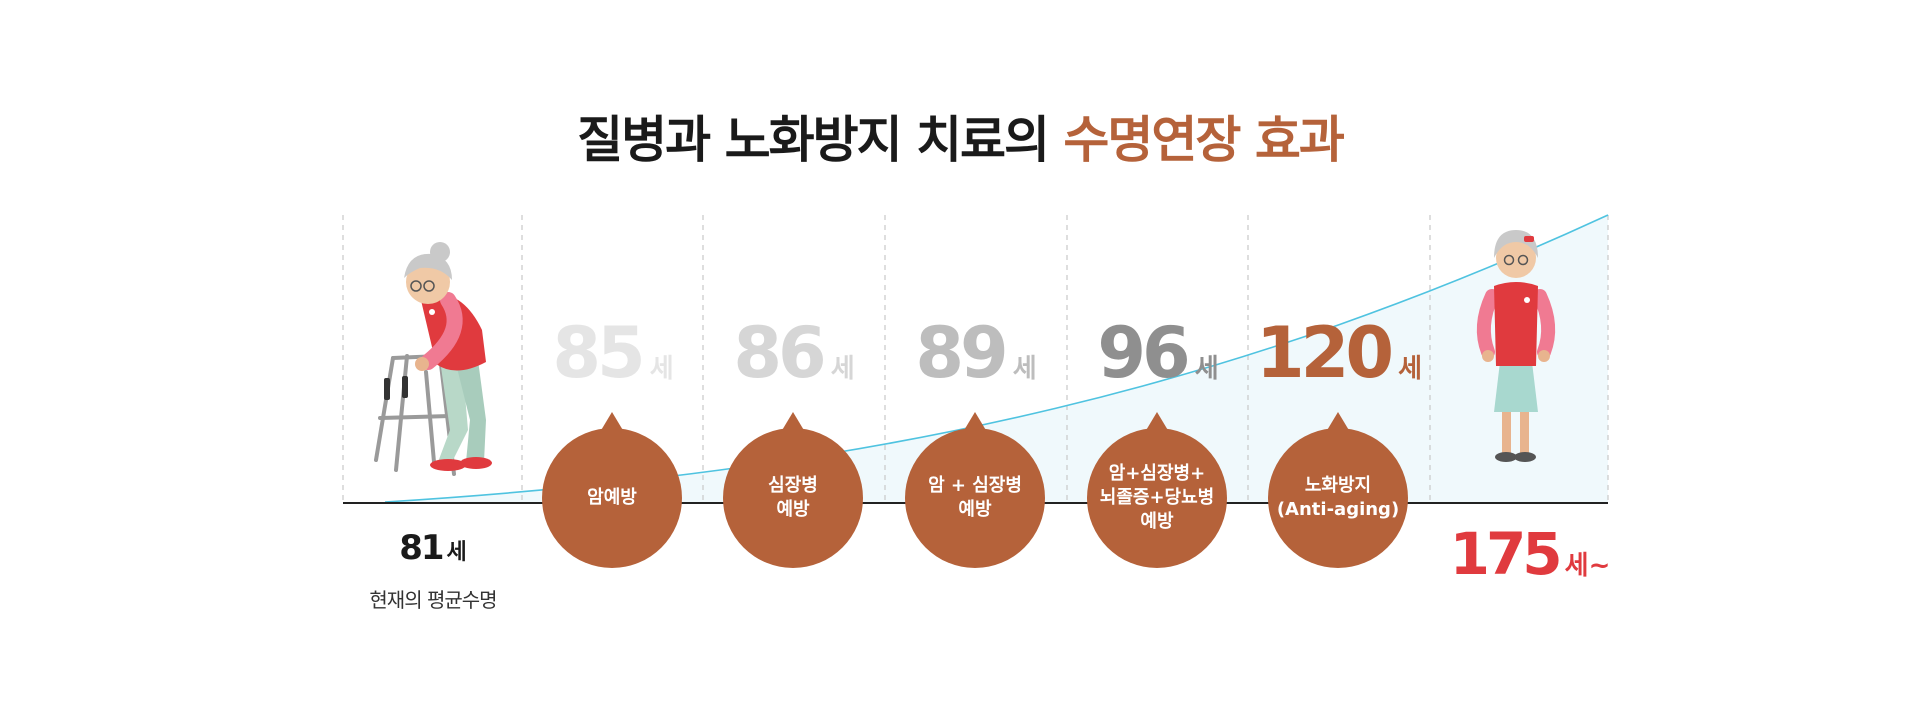 The height and width of the screenshot is (701, 1920). What do you see at coordinates (421, 548) in the screenshot?
I see `current-age-value: 81` at bounding box center [421, 548].